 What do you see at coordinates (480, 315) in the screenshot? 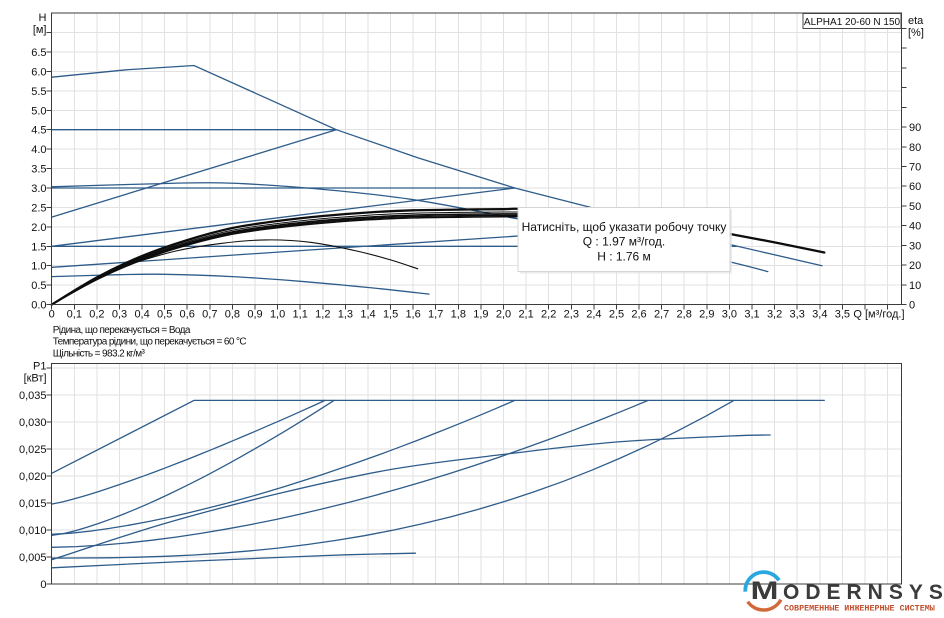
I see `svg-text: 1,9` at bounding box center [480, 315].